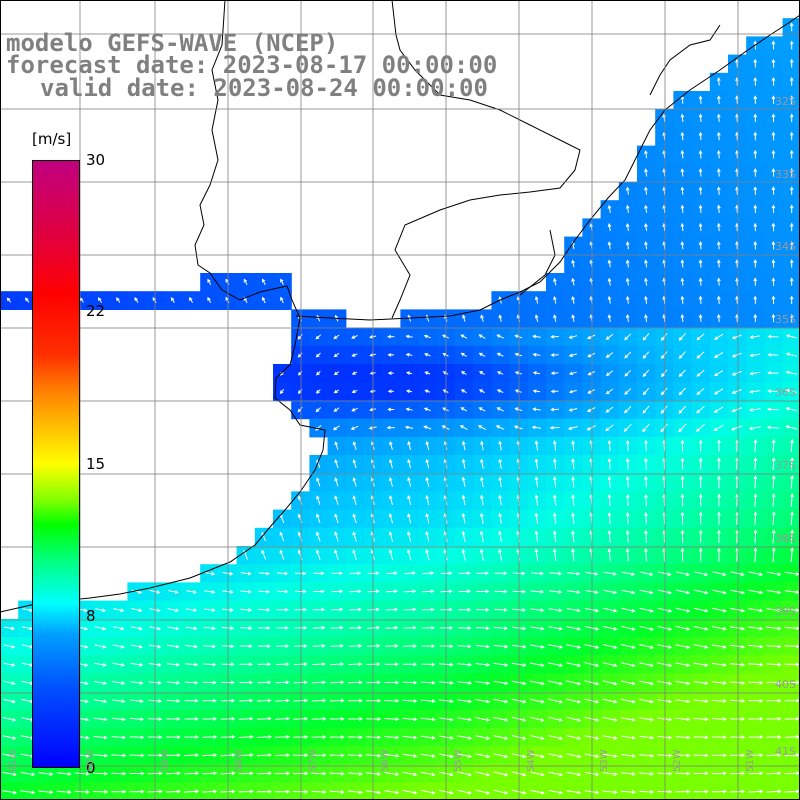 The height and width of the screenshot is (800, 800). I want to click on lat-label-36s: 36S, so click(785, 392).